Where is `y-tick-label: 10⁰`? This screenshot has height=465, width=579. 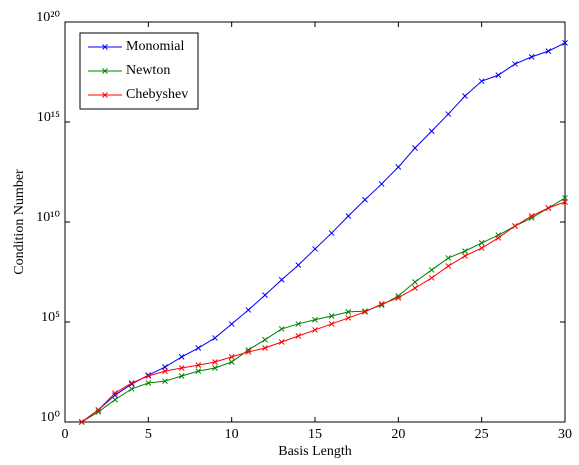
y-tick-label: 10⁰ is located at coordinates (50, 417).